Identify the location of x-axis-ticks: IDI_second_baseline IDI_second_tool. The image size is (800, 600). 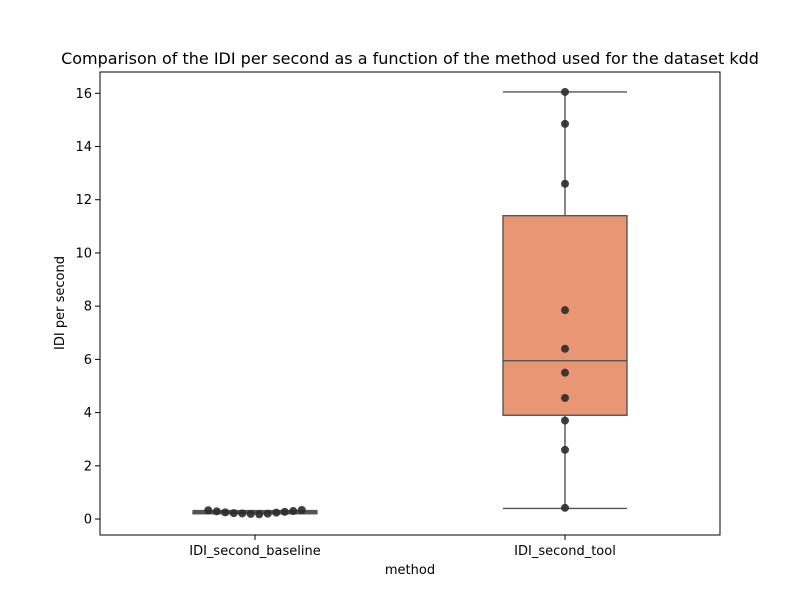
(402, 547).